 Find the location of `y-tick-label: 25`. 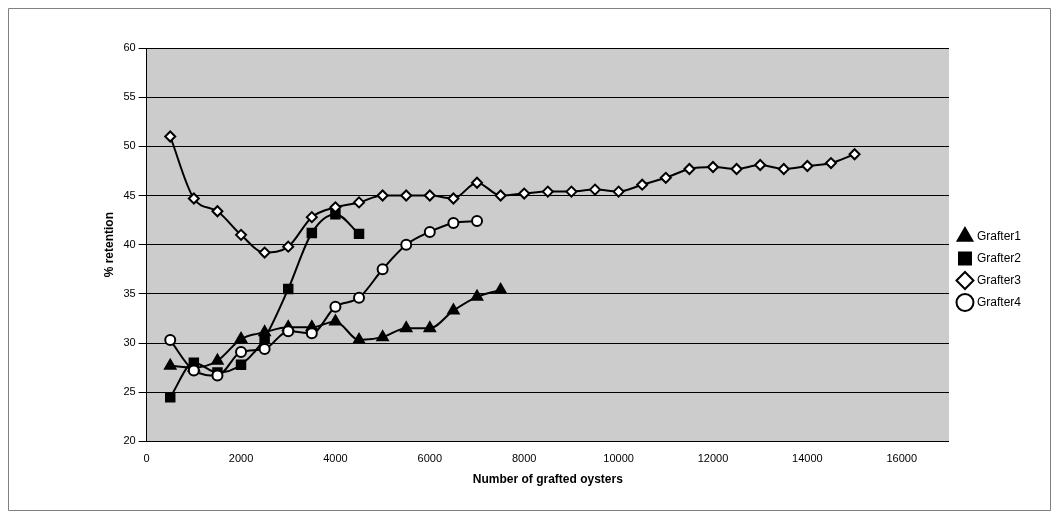

y-tick-label: 25 is located at coordinates (129, 391).